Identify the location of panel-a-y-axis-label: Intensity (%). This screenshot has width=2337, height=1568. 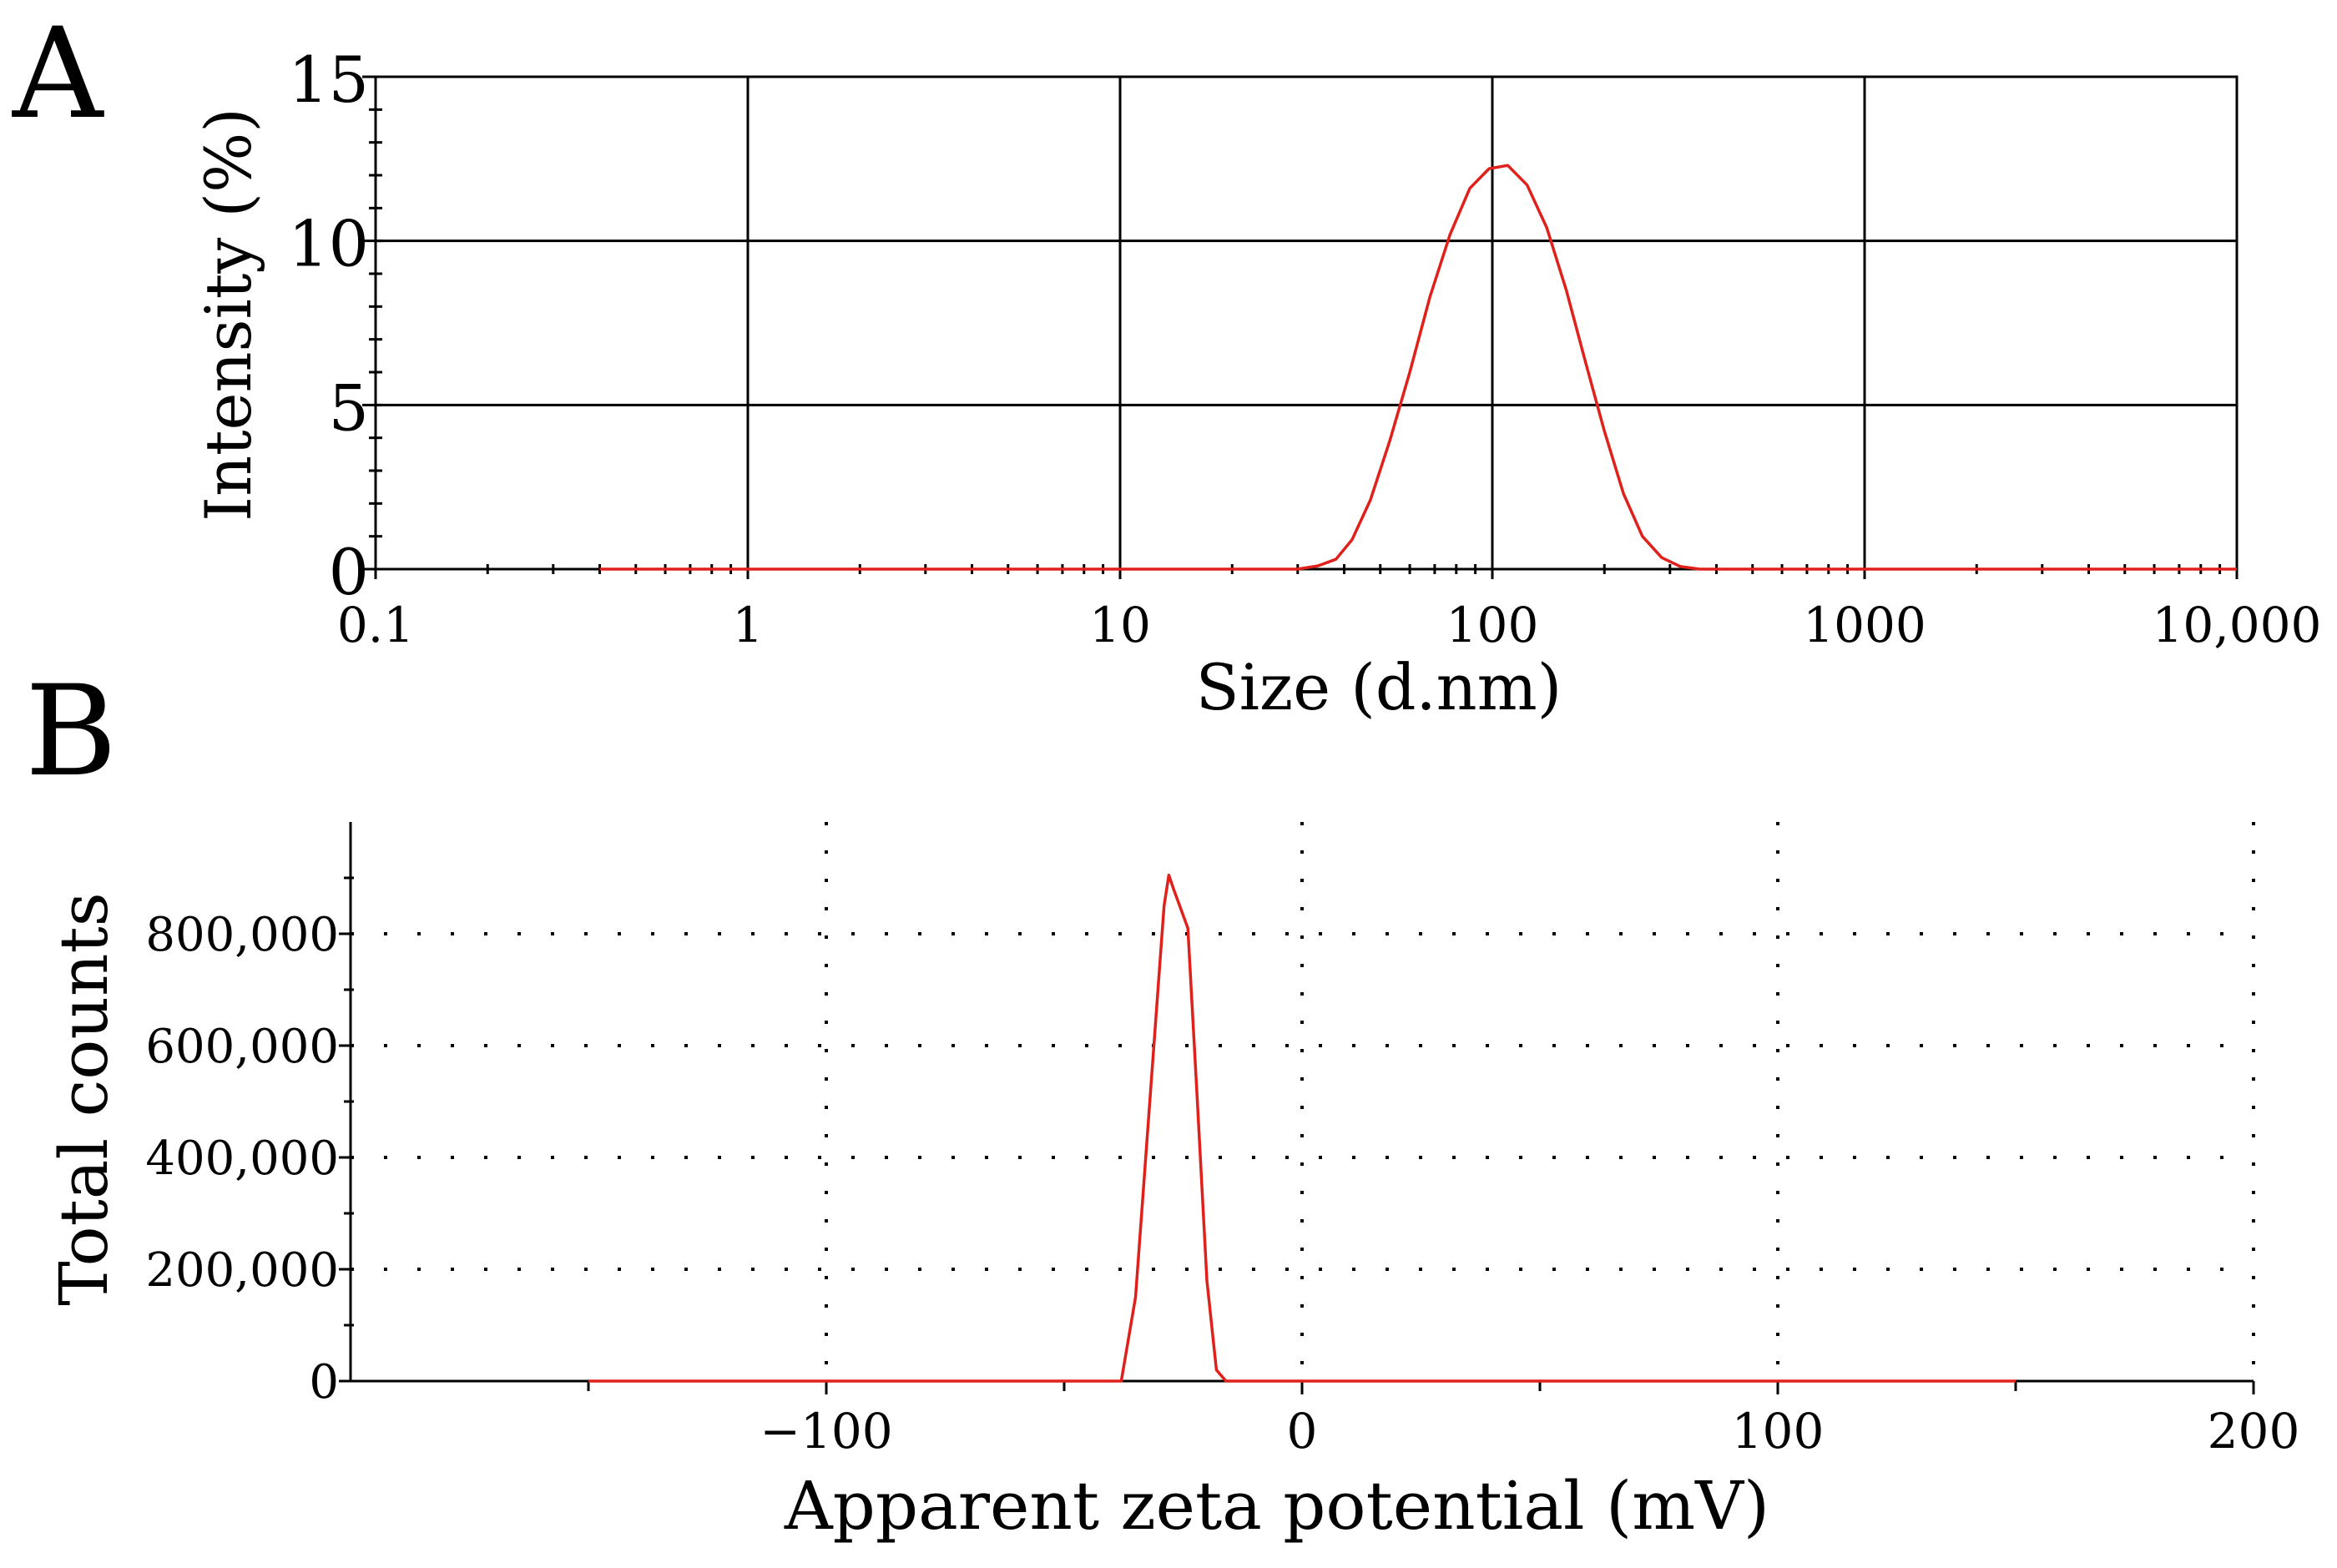
(228, 315).